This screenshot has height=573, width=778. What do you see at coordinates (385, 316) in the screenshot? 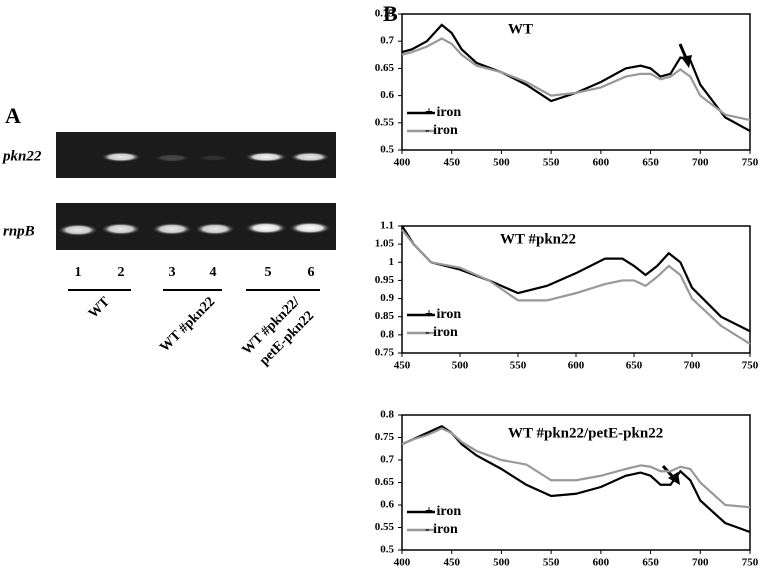
I see `y-tick-label: 0.85` at bounding box center [385, 316].